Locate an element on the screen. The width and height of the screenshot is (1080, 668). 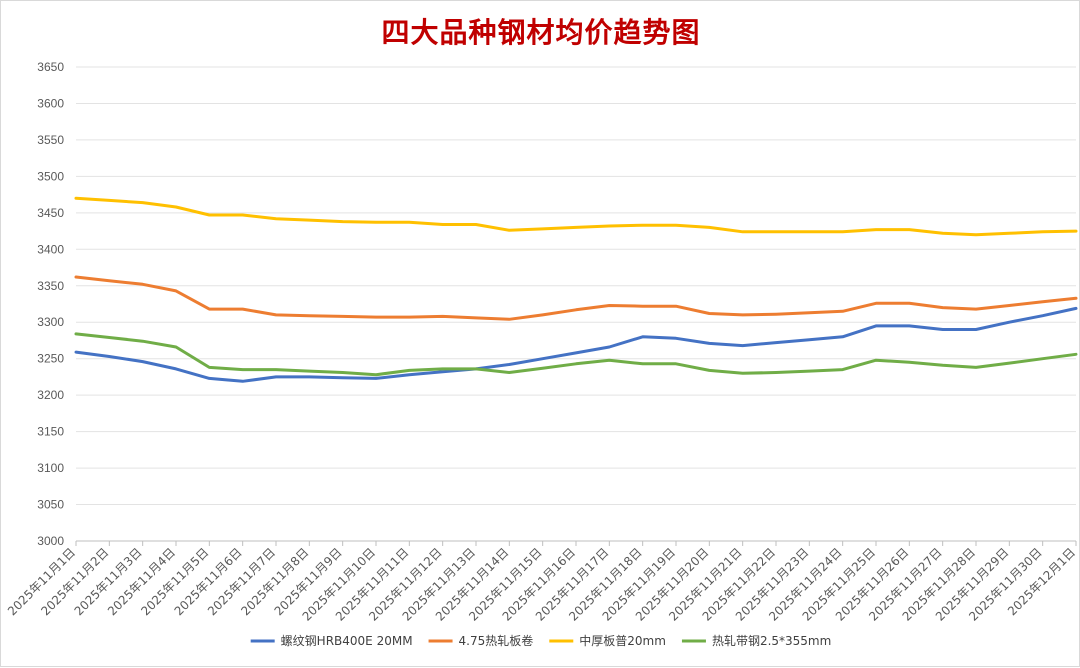
legend-label-4: 热轧带钢2.5*355mm is located at coordinates (771, 641).